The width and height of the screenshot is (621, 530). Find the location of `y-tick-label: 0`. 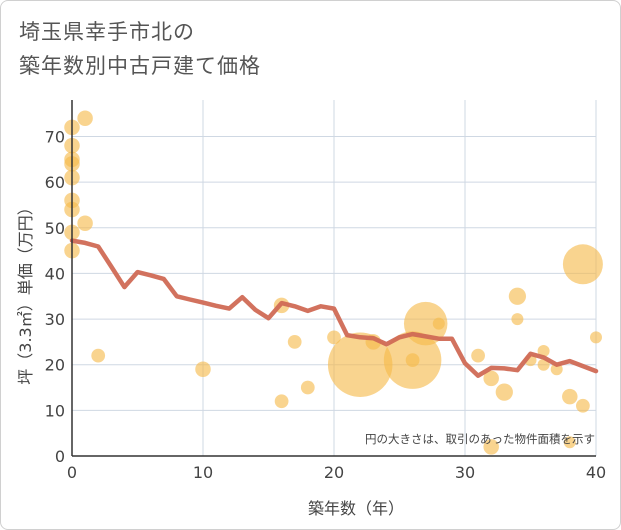

y-tick-label: 0 is located at coordinates (60, 456).